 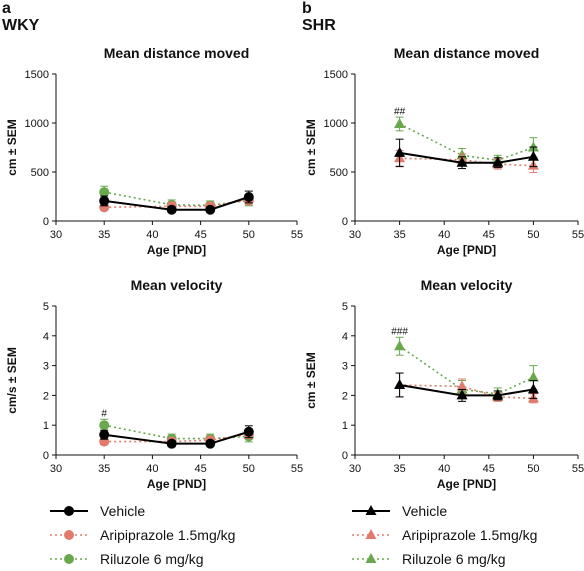 I want to click on chart3-y-tick-label: 1, so click(x=46, y=426).